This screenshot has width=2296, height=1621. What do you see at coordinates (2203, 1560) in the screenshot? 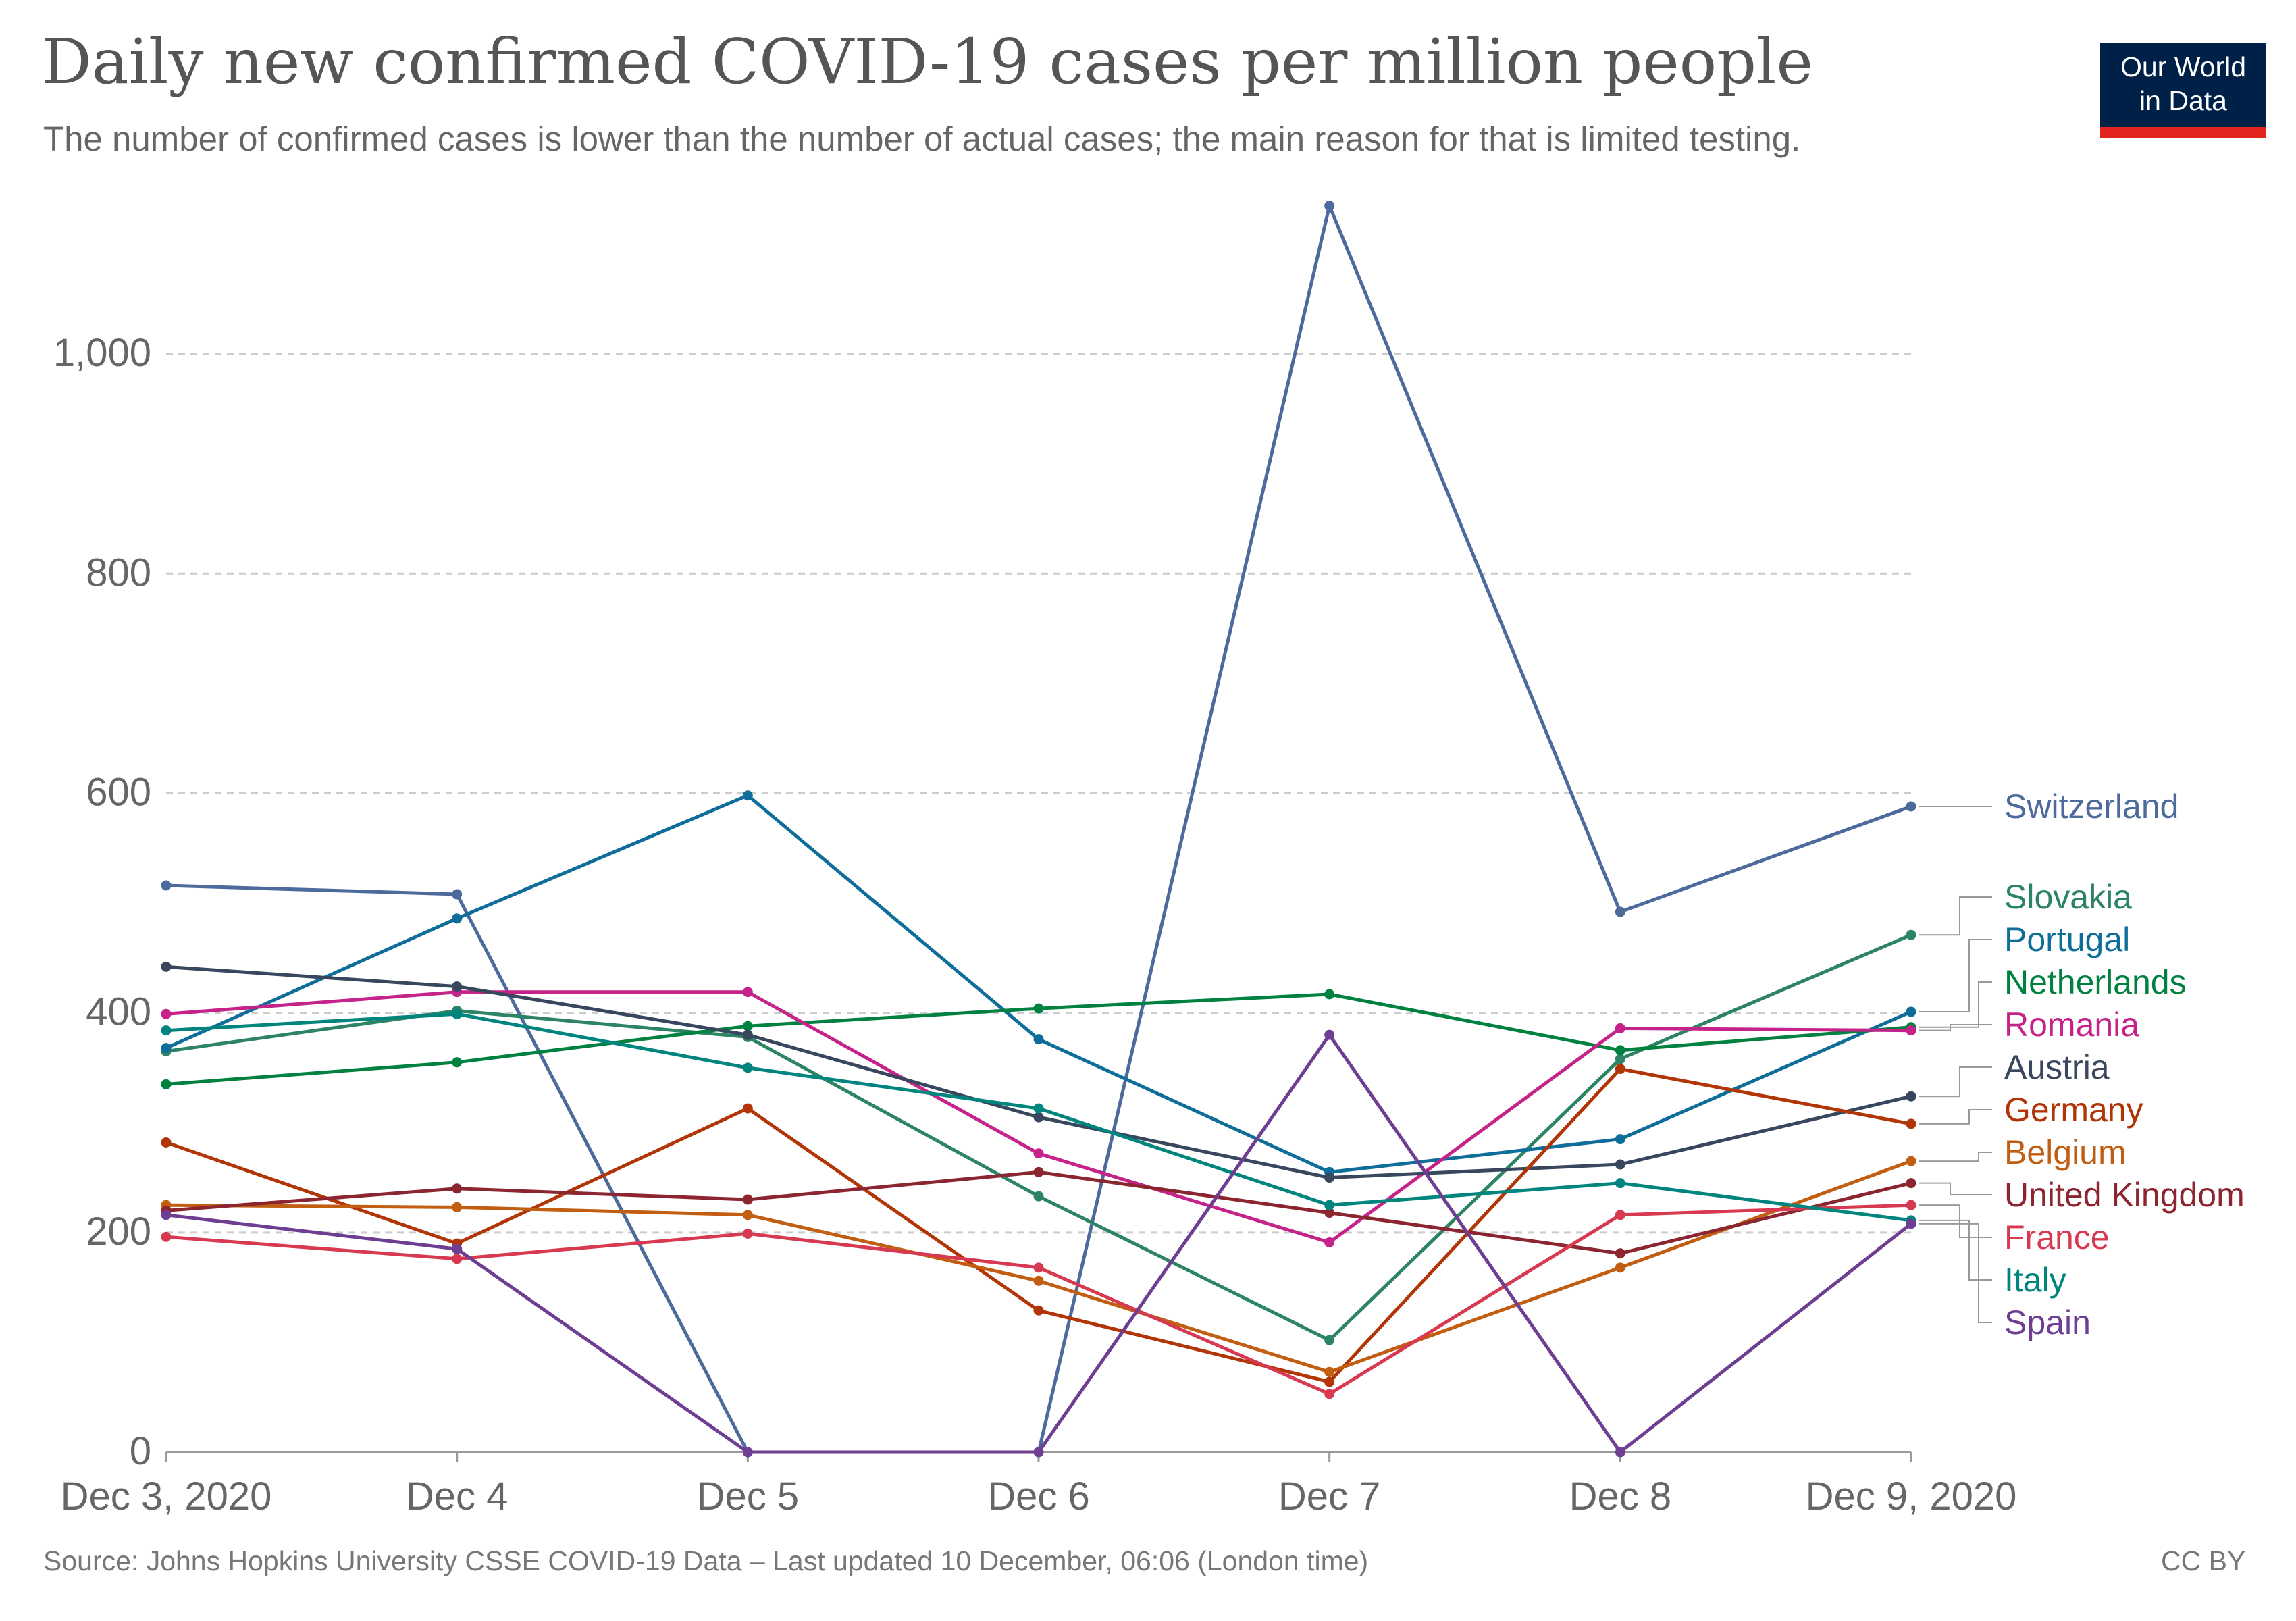
I see `license-link: CC BY` at bounding box center [2203, 1560].